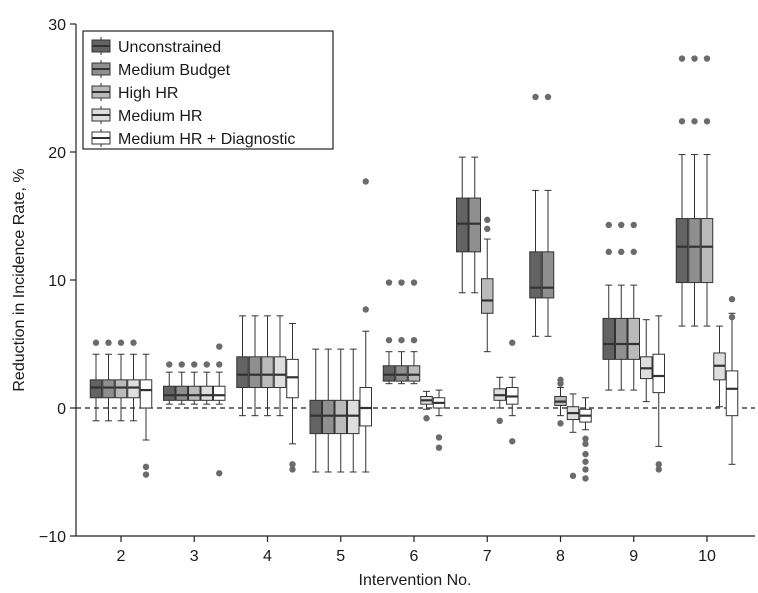 The height and width of the screenshot is (593, 758). Describe the element at coordinates (57, 153) in the screenshot. I see `y-tick-label: 20` at that location.